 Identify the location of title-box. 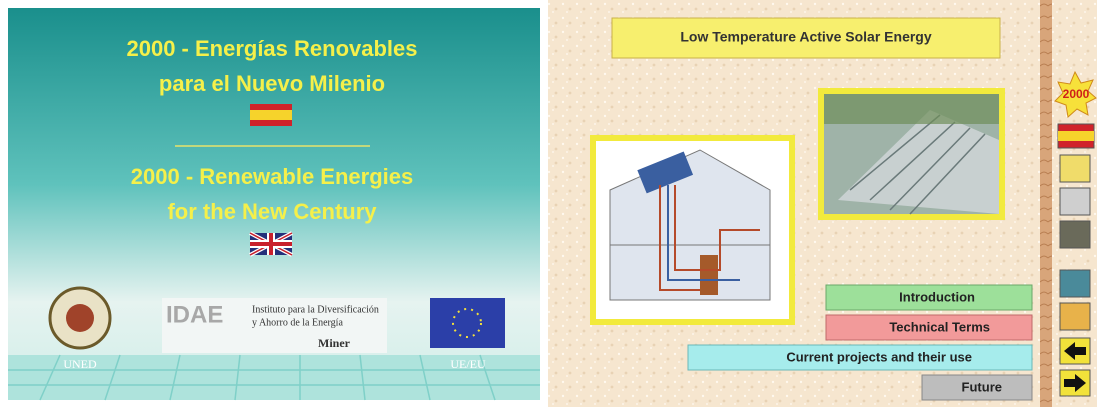
(806, 38).